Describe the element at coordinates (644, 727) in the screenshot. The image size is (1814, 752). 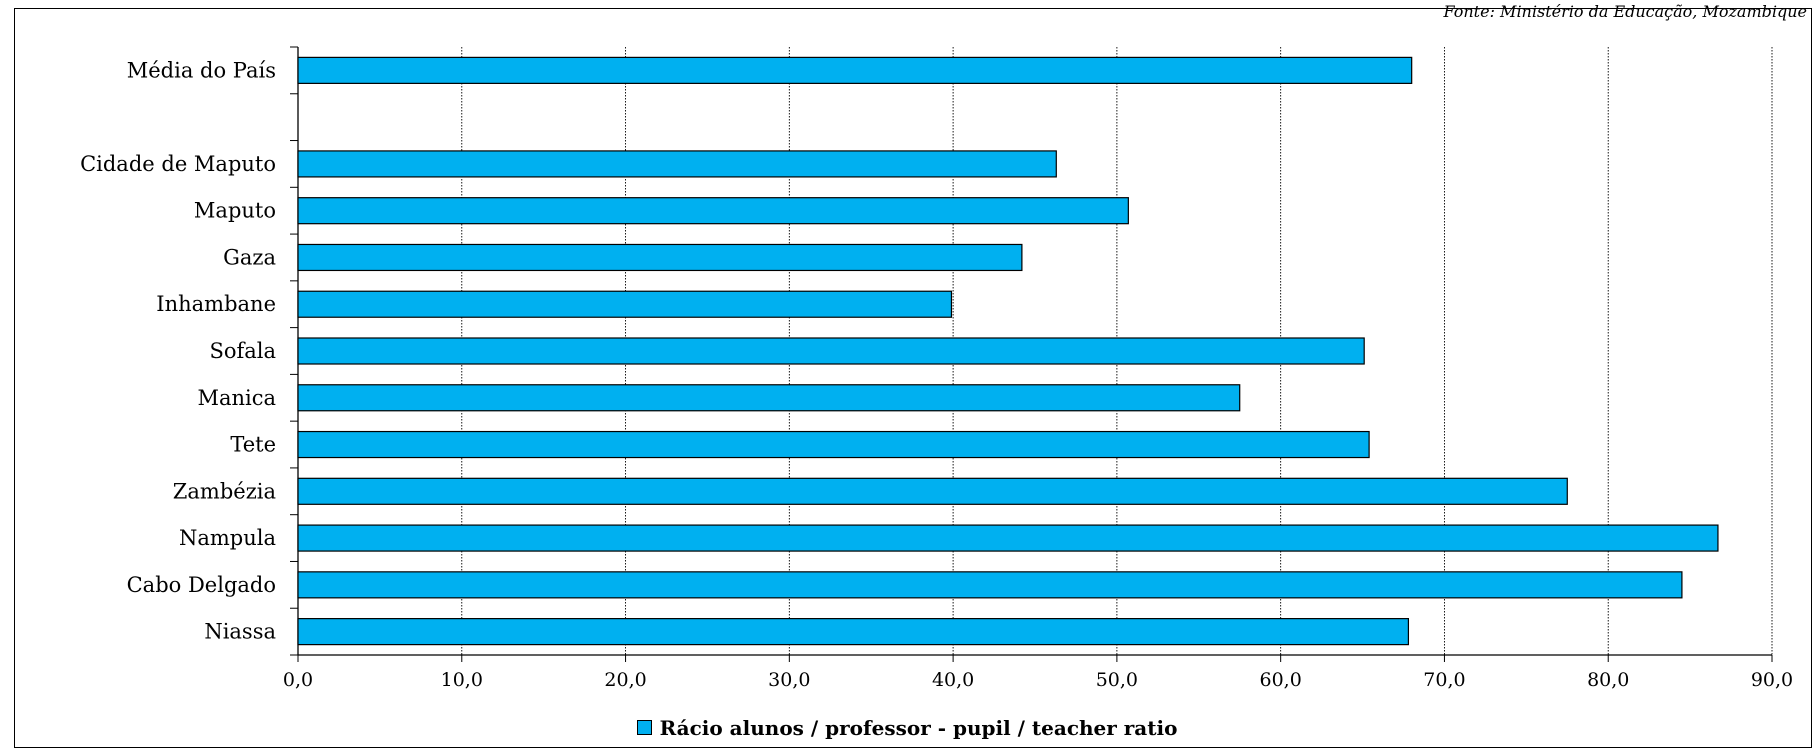
I see `legend-swatch` at that location.